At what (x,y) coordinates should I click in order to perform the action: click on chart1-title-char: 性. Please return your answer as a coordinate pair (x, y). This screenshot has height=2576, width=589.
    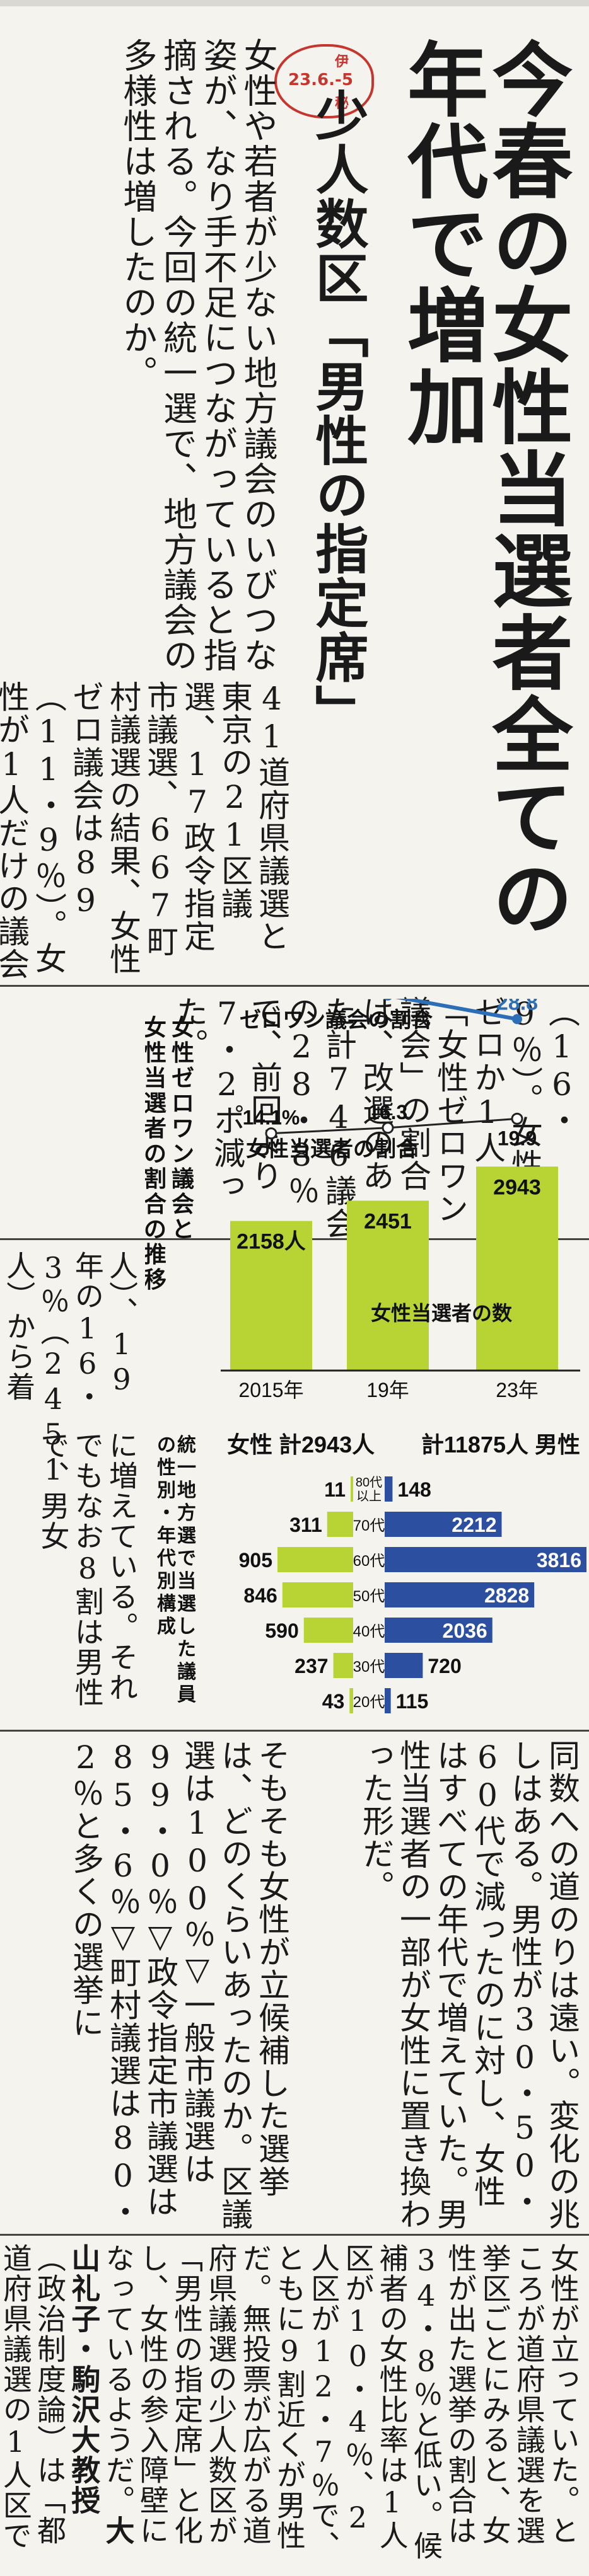
    Looking at the image, I should click on (155, 1053).